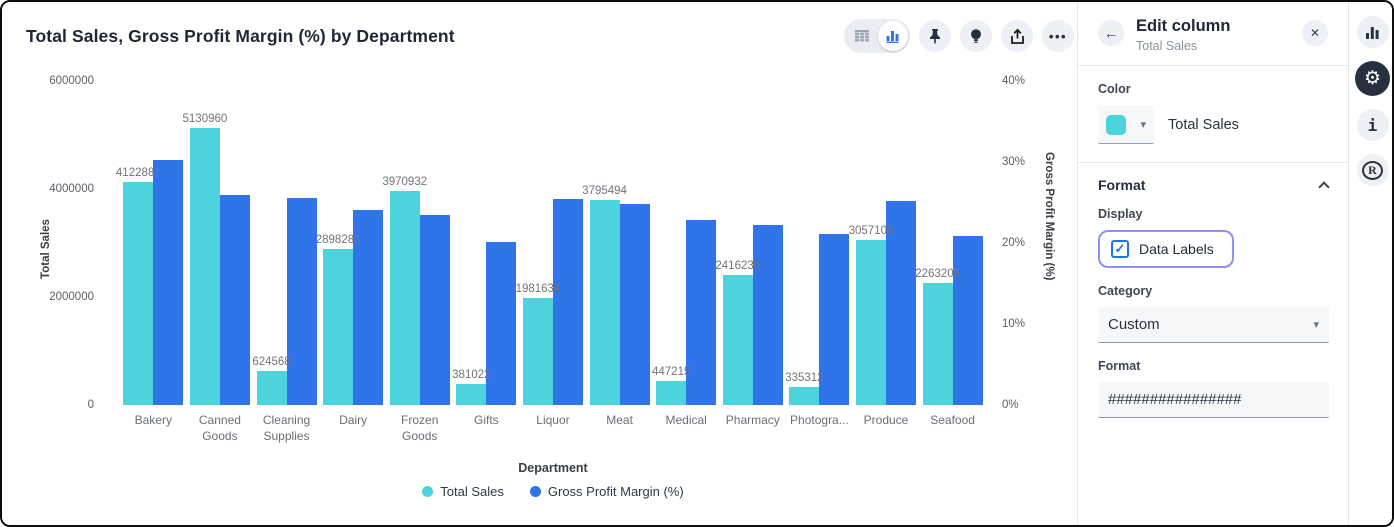 This screenshot has height=527, width=1394. I want to click on gear-icon: ⚙, so click(1372, 78).